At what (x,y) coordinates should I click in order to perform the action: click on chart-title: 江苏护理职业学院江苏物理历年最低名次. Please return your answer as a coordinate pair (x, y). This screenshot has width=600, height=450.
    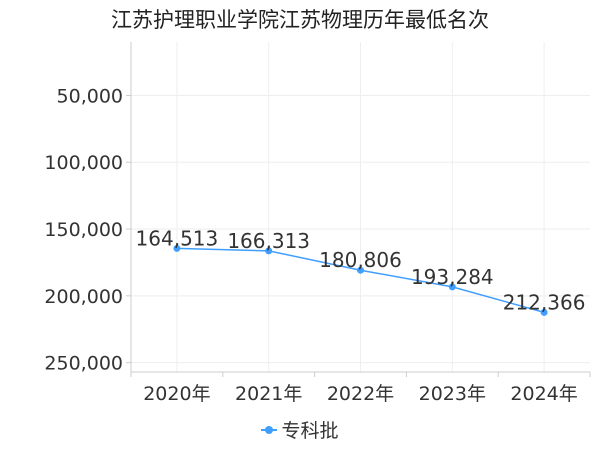
    Looking at the image, I should click on (300, 20).